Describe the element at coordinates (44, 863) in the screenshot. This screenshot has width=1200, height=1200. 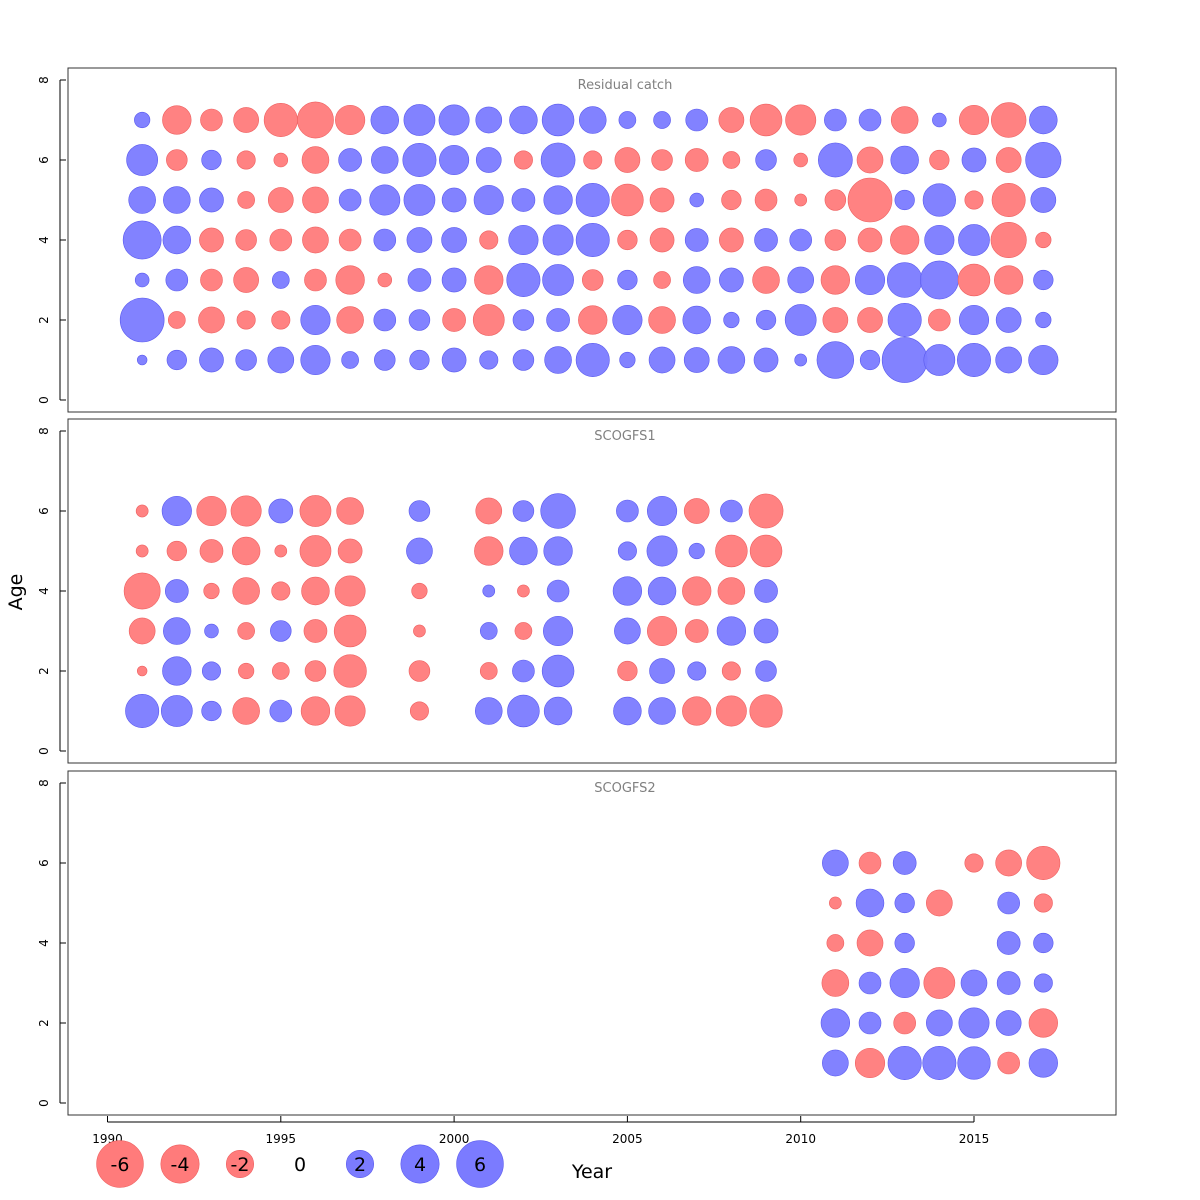
I see `y-tick-label: 6` at that location.